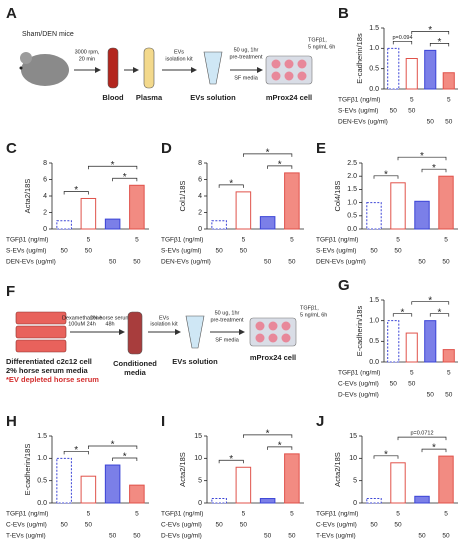 This screenshot has height=549, width=464. What do you see at coordinates (273, 357) in the screenshot?
I see `label: mProx24 cell` at bounding box center [273, 357].